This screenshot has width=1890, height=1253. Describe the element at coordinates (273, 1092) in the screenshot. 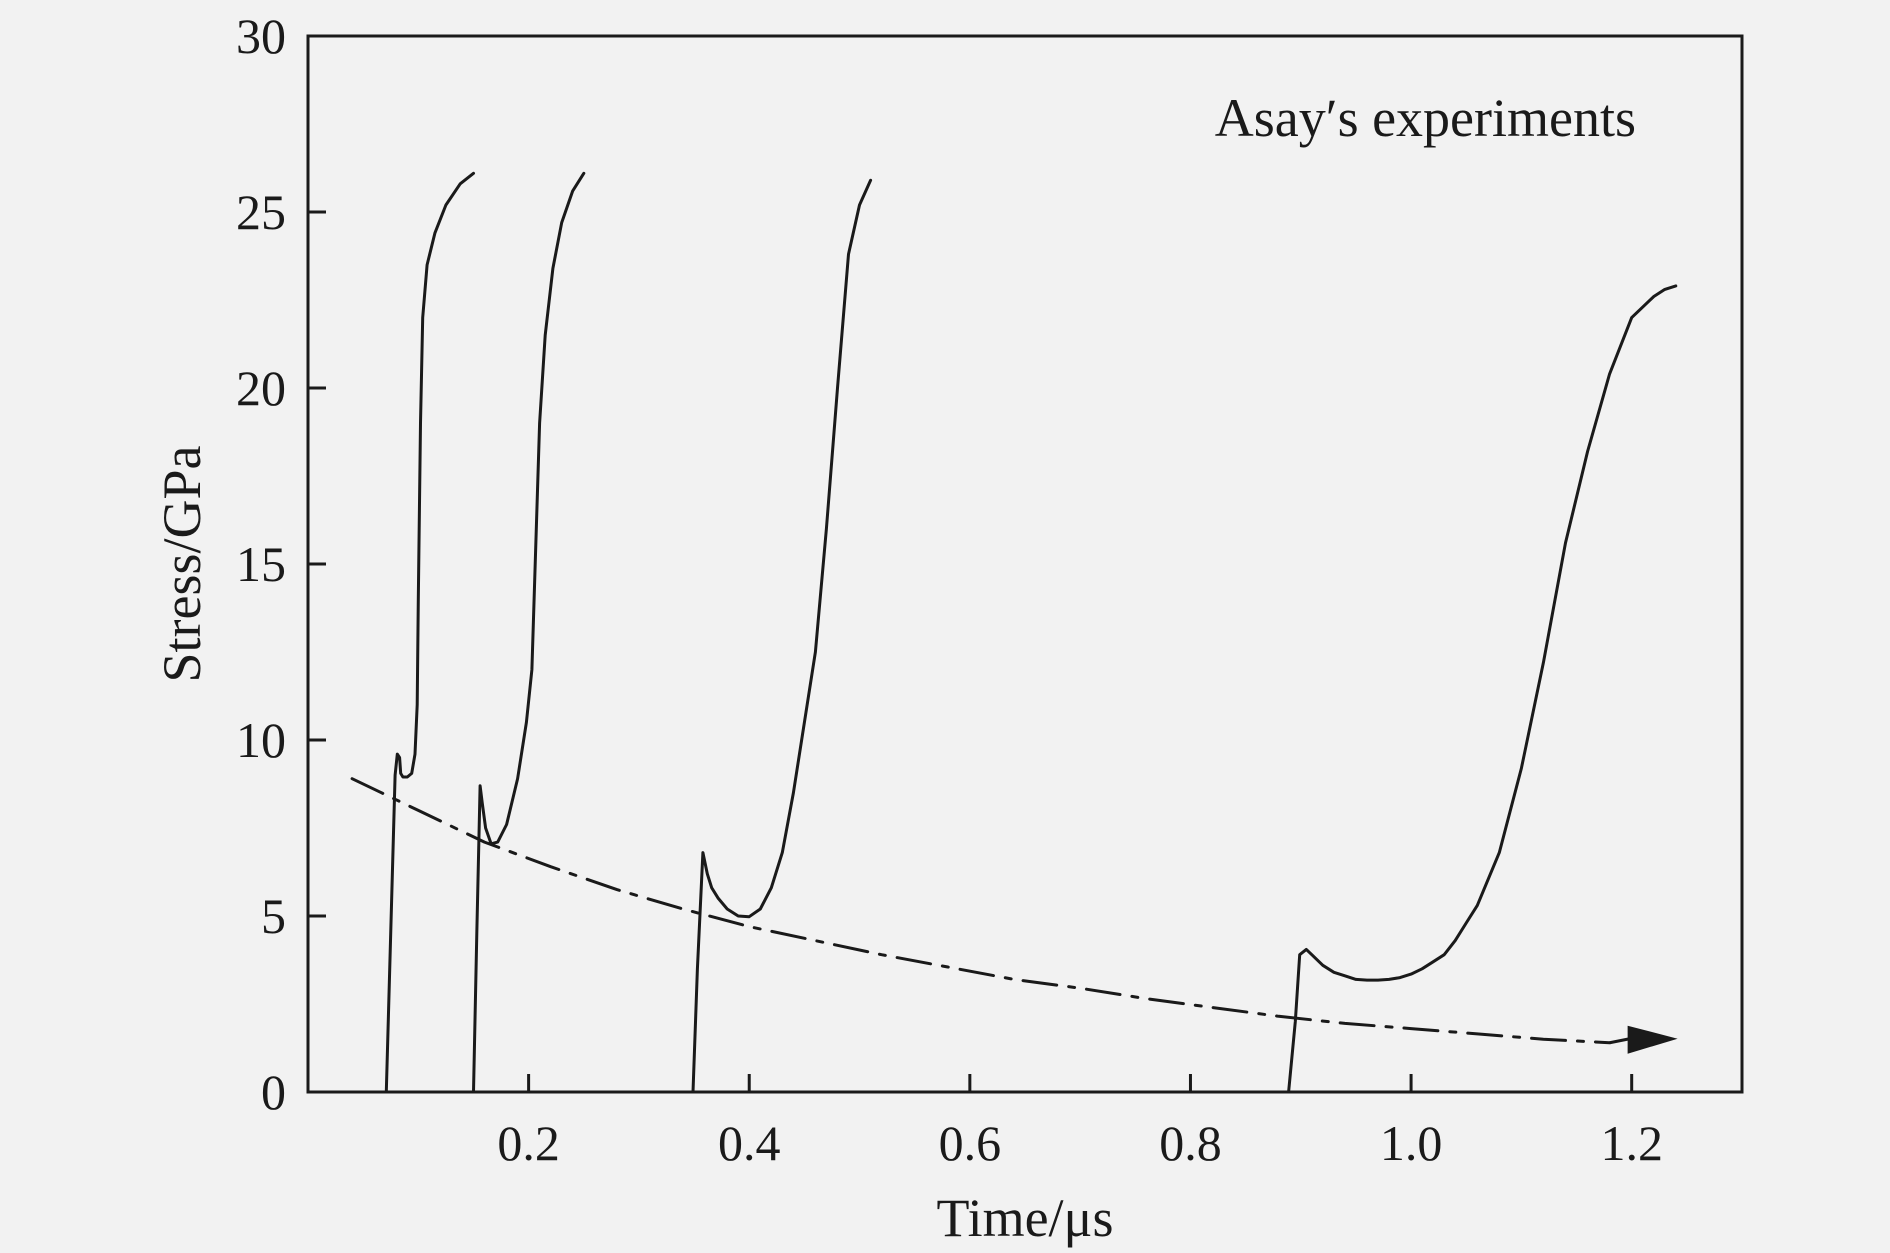

I see `y-tick-label: 0` at that location.